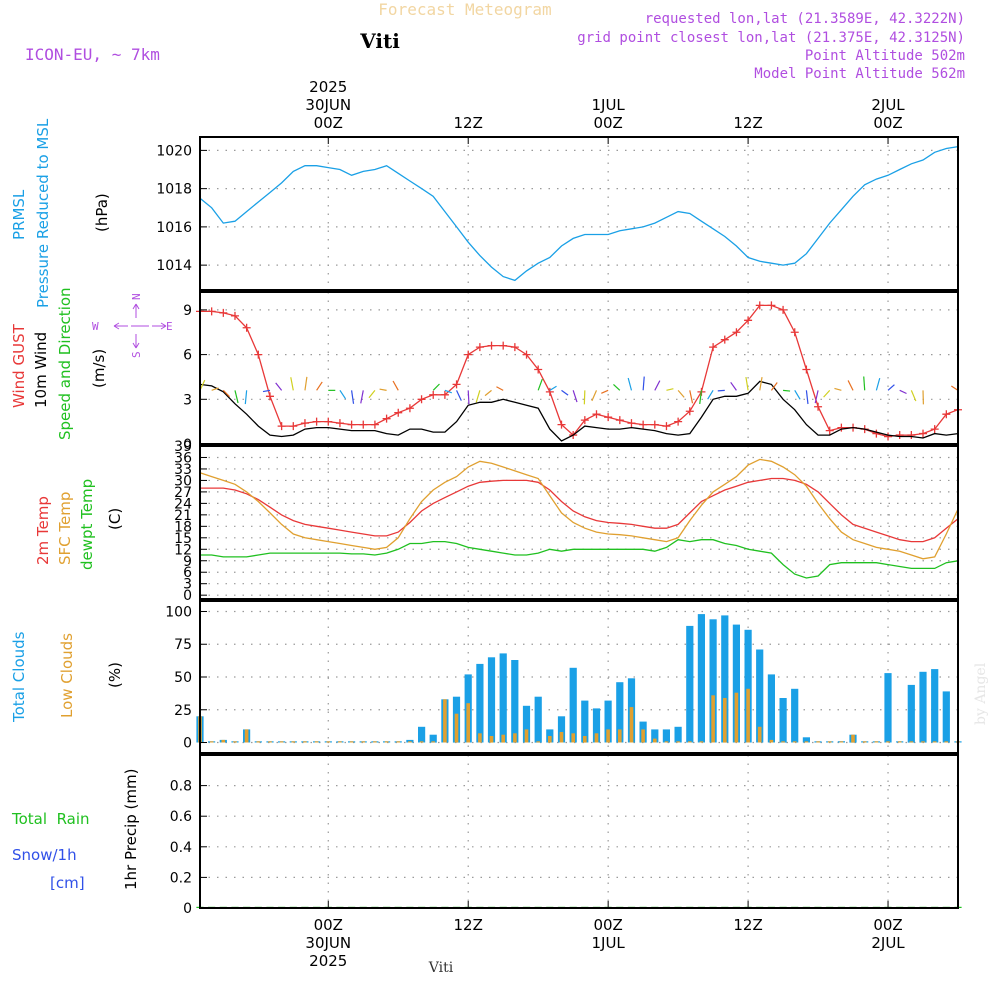 The height and width of the screenshot is (1000, 1000). I want to click on time-axis-top-label: 2025, so click(328, 87).